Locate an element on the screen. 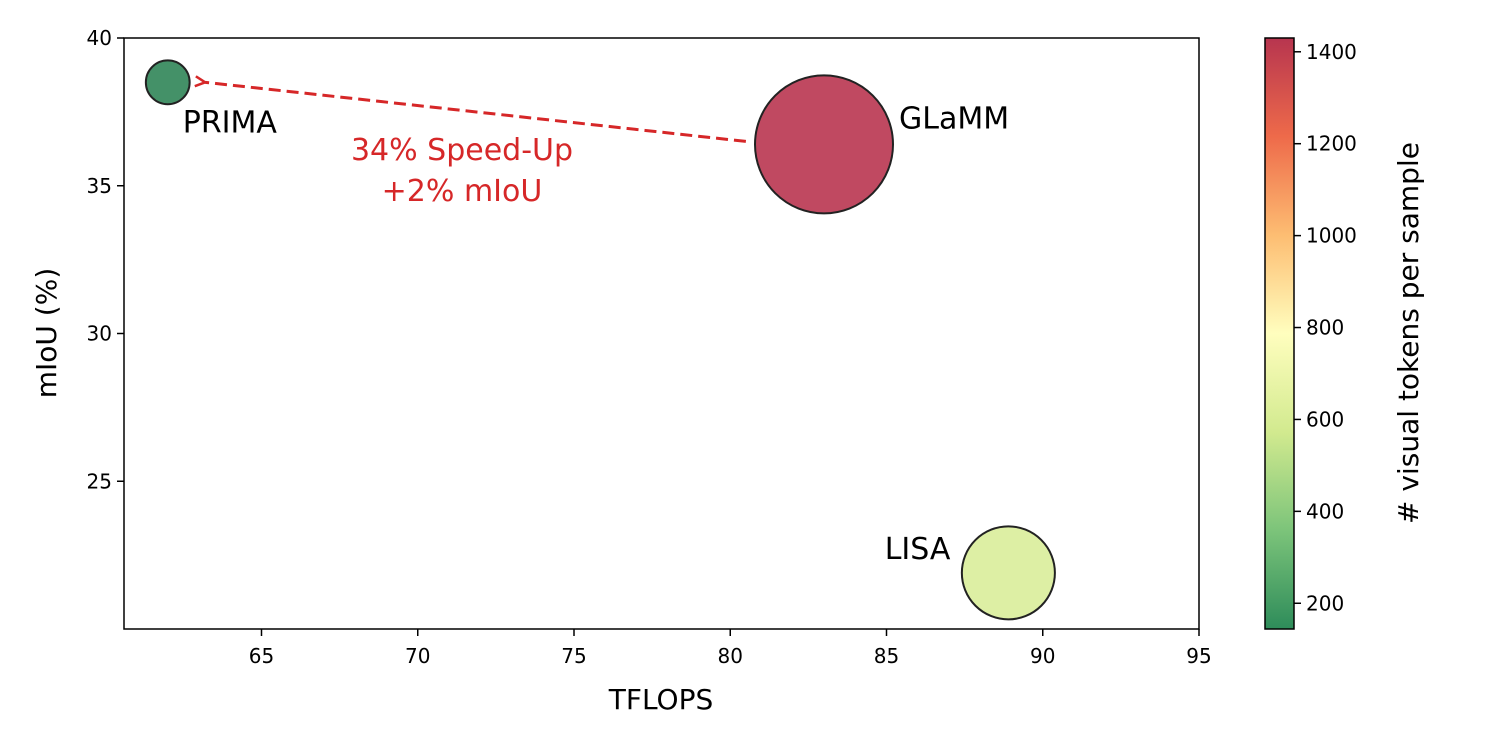 Image resolution: width=1495 pixels, height=747 pixels. colorbar-tick-label: 600 is located at coordinates (1325, 419).